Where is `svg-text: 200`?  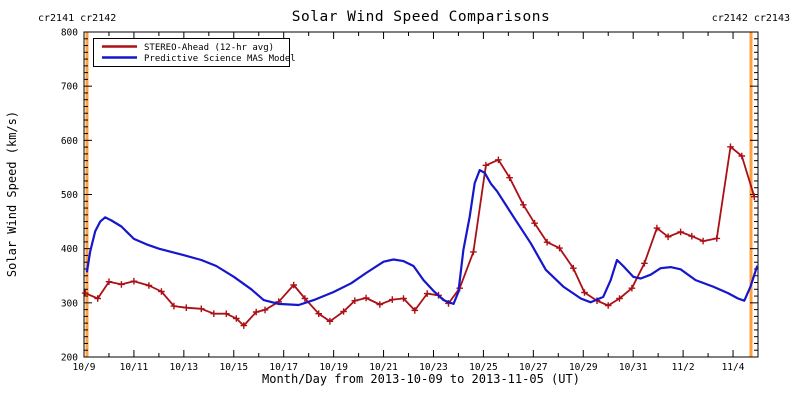
svg-text: 200 is located at coordinates (69, 358).